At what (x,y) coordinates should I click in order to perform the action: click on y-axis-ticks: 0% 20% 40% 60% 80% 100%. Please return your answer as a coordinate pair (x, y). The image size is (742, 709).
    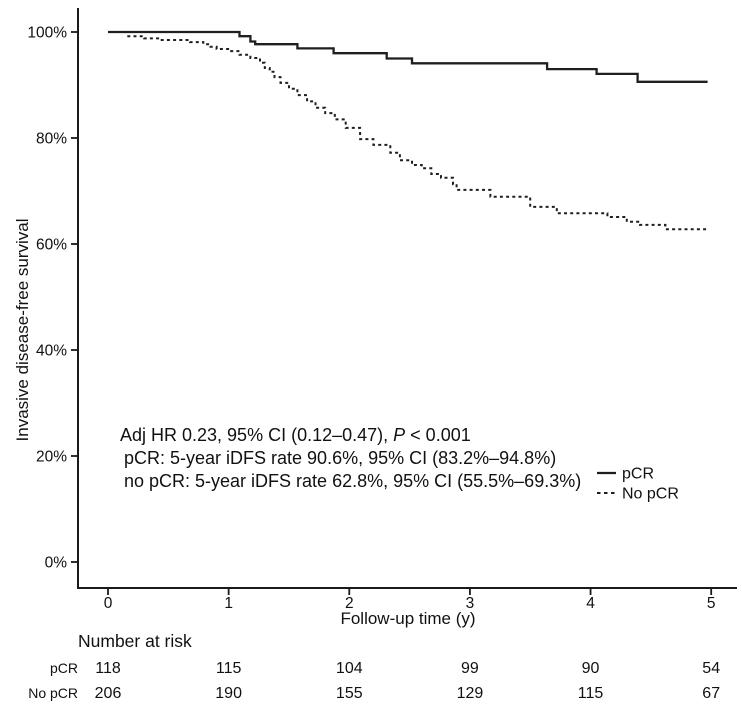
    Looking at the image, I should click on (52, 298).